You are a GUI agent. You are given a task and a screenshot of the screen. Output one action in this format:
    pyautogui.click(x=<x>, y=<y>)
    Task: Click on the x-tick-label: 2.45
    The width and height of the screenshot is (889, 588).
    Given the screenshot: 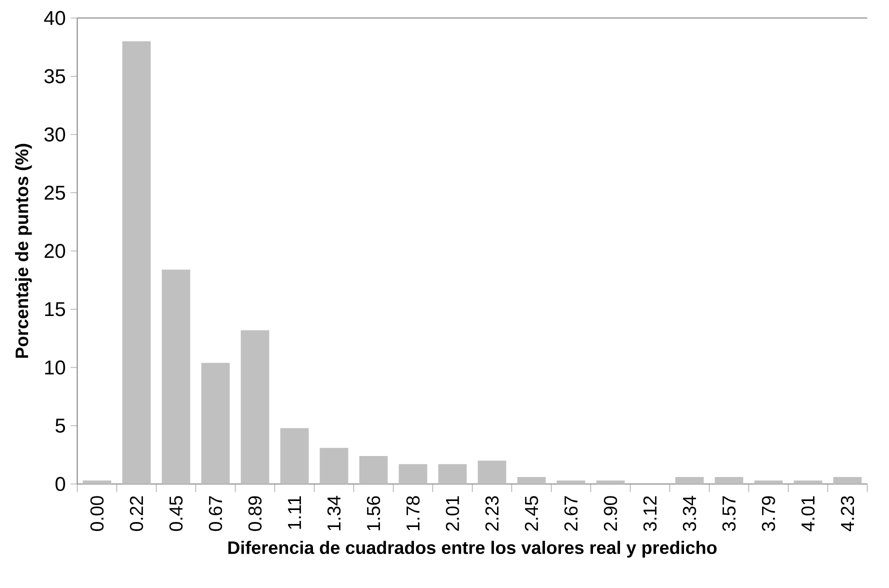 What is the action you would take?
    pyautogui.click(x=531, y=513)
    